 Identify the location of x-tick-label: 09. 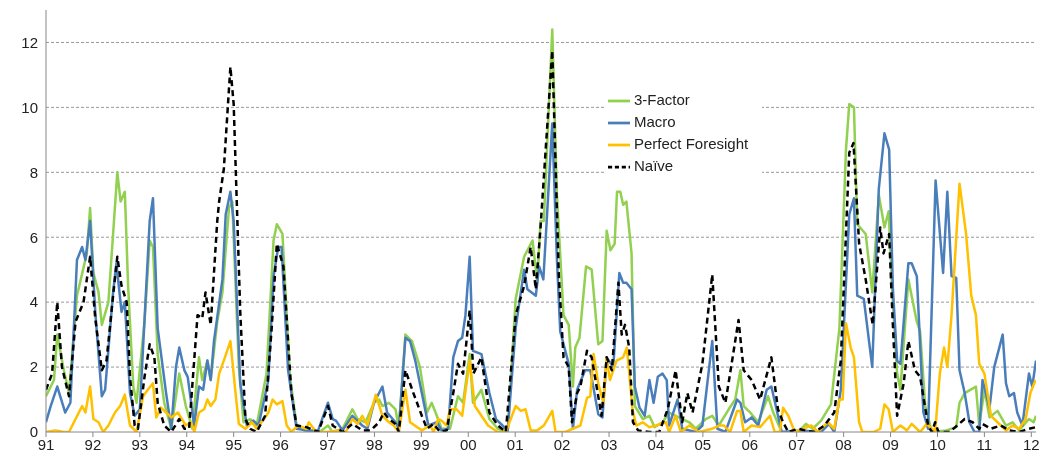
(890, 444).